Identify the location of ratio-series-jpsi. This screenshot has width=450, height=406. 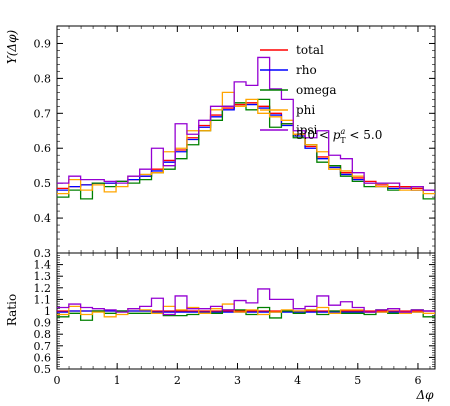
(246, 302).